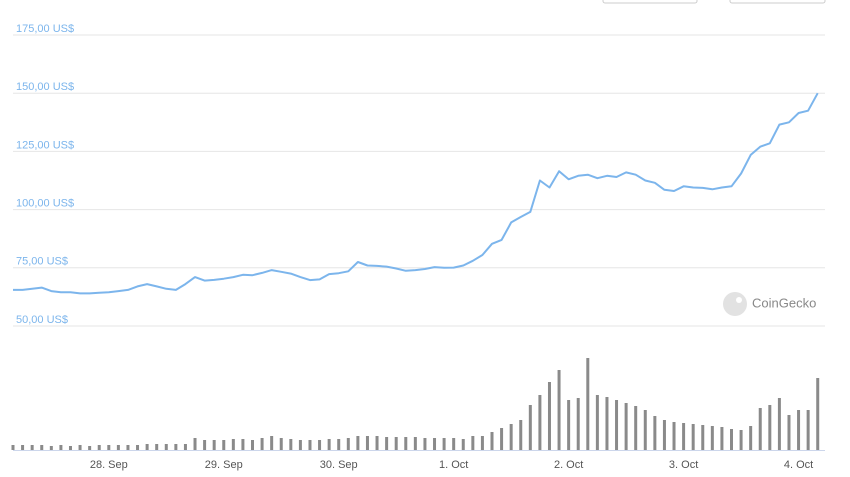  I want to click on y-tick-label: 50,00 US$, so click(42, 320).